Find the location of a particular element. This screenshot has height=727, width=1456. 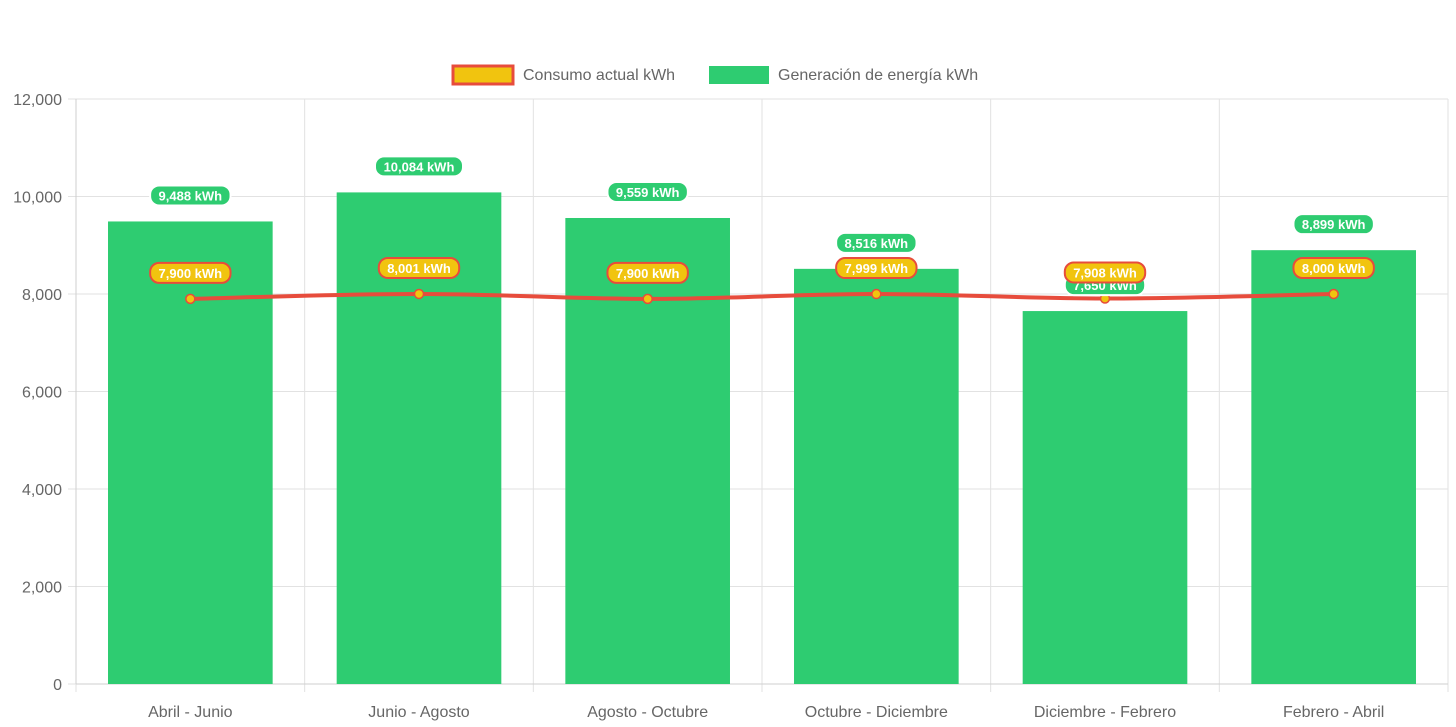

data-label-consumo: 7,908 kWh is located at coordinates (1105, 272).